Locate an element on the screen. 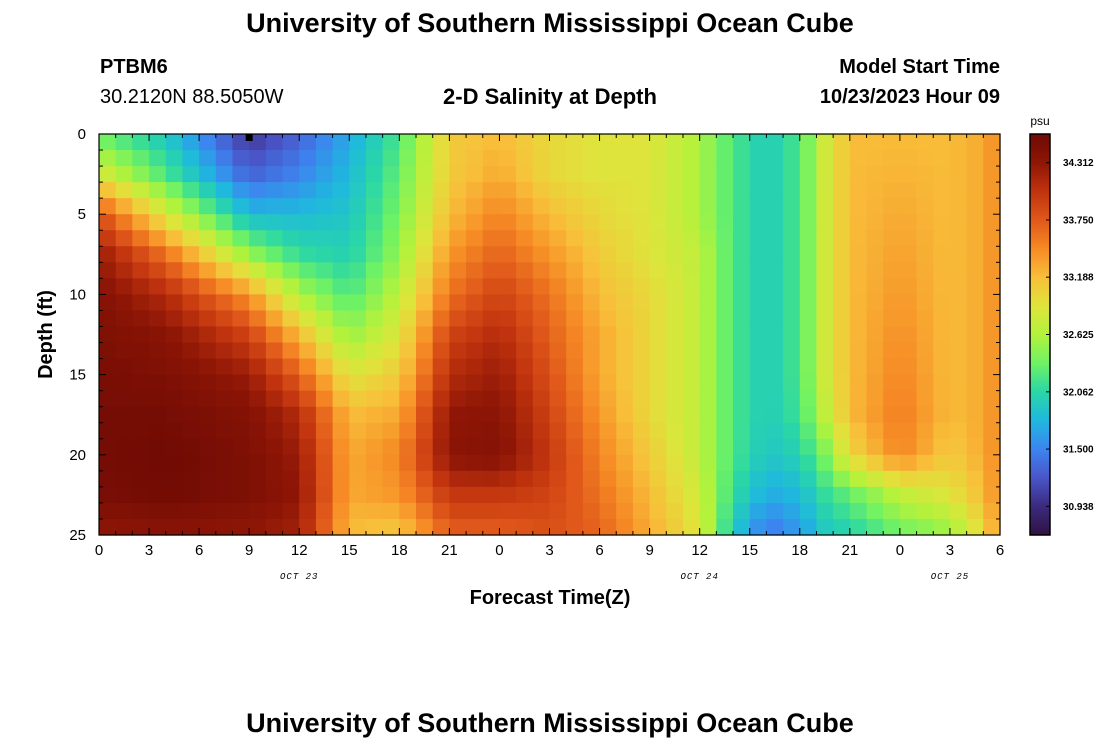 This screenshot has width=1100, height=750. x-date-label: OCT 23 is located at coordinates (299, 577).